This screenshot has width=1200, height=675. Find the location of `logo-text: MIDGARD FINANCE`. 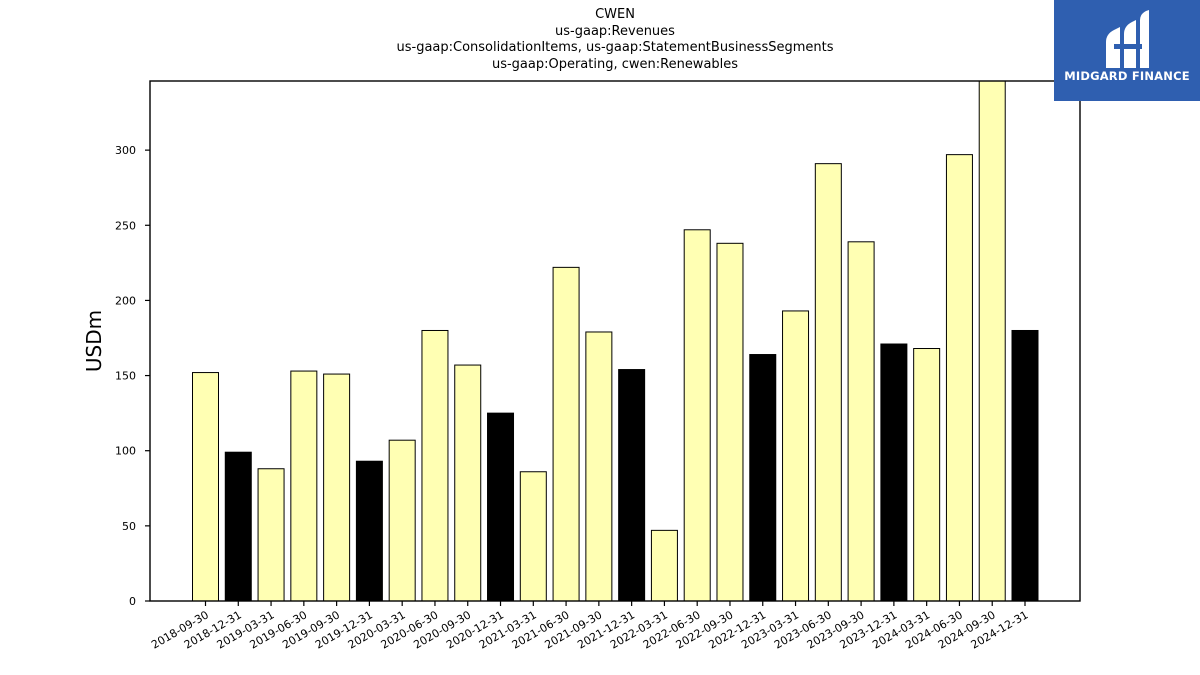

logo-text: MIDGARD FINANCE is located at coordinates (1127, 76).